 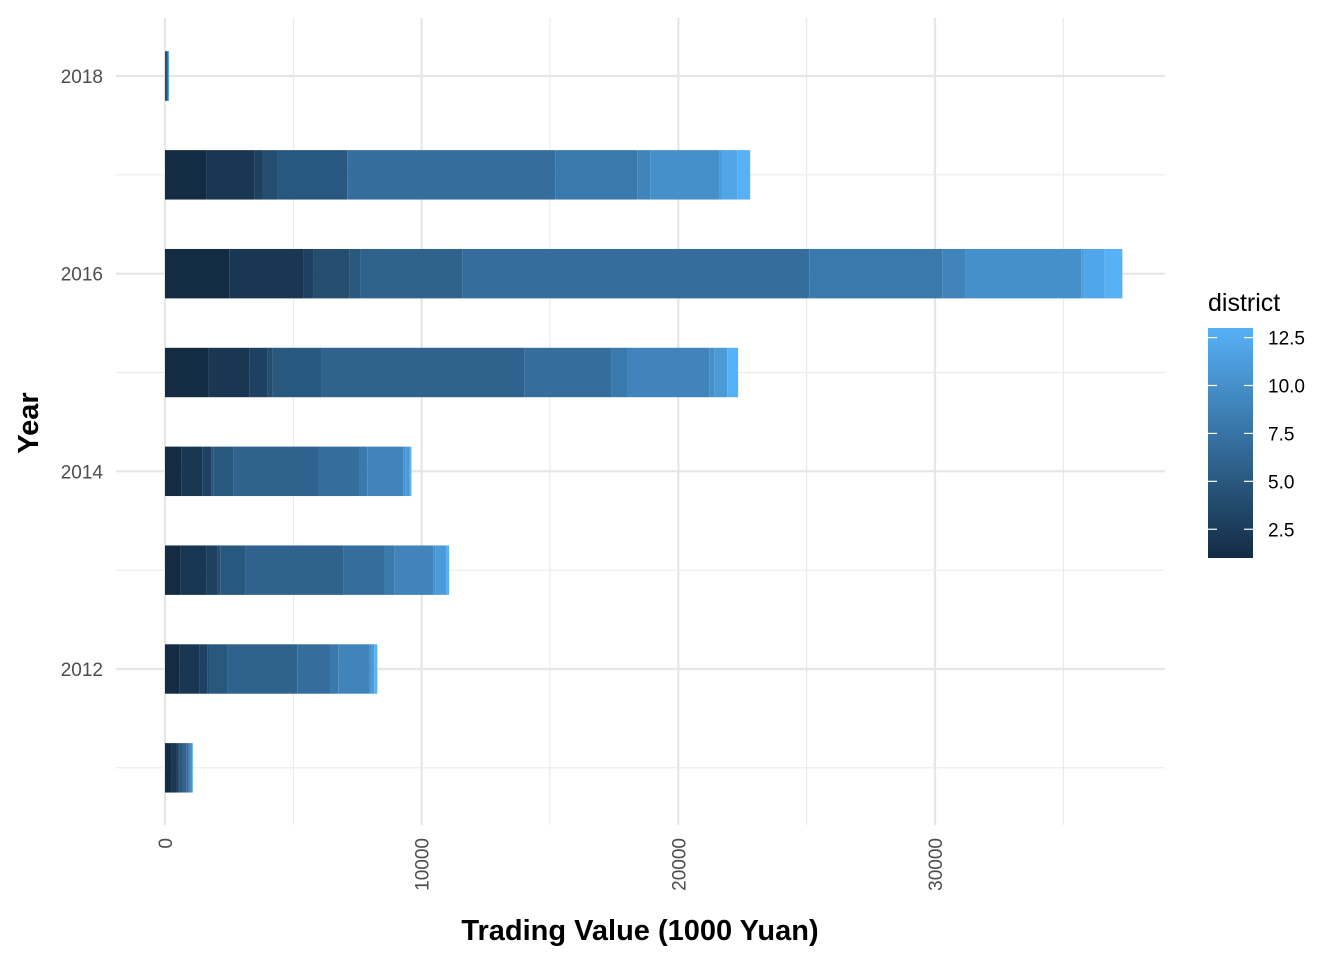 What do you see at coordinates (679, 864) in the screenshot?
I see `x-tick-label: 20000` at bounding box center [679, 864].